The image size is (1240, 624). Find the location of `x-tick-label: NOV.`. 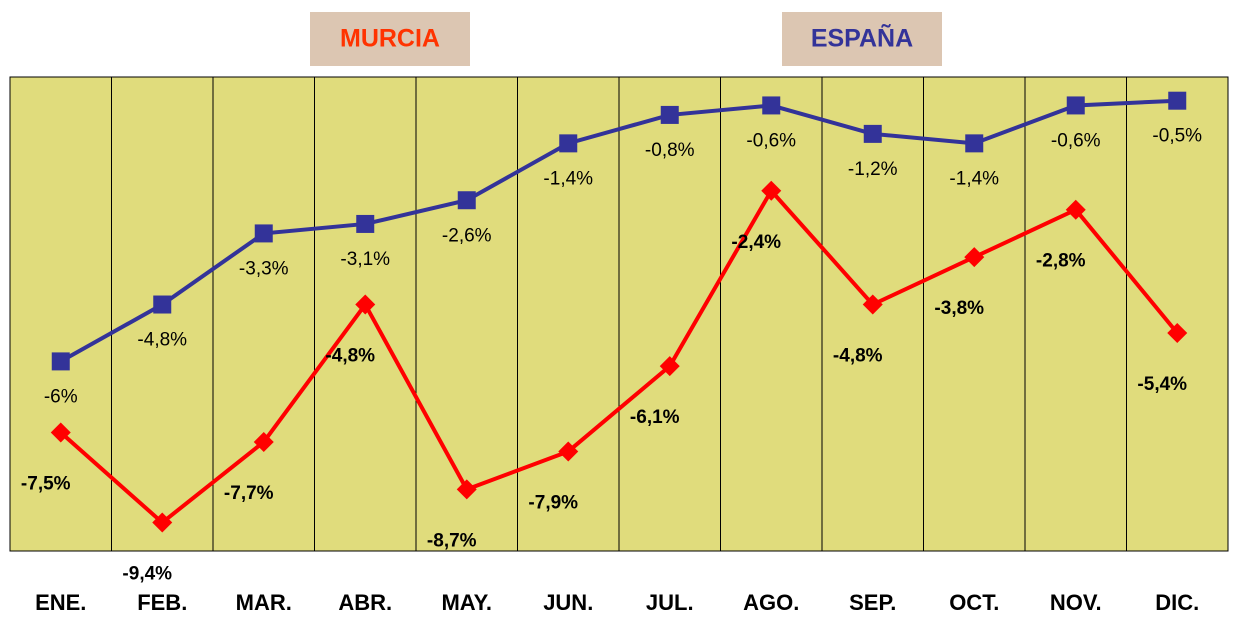

x-tick-label: NOV. is located at coordinates (1076, 602).